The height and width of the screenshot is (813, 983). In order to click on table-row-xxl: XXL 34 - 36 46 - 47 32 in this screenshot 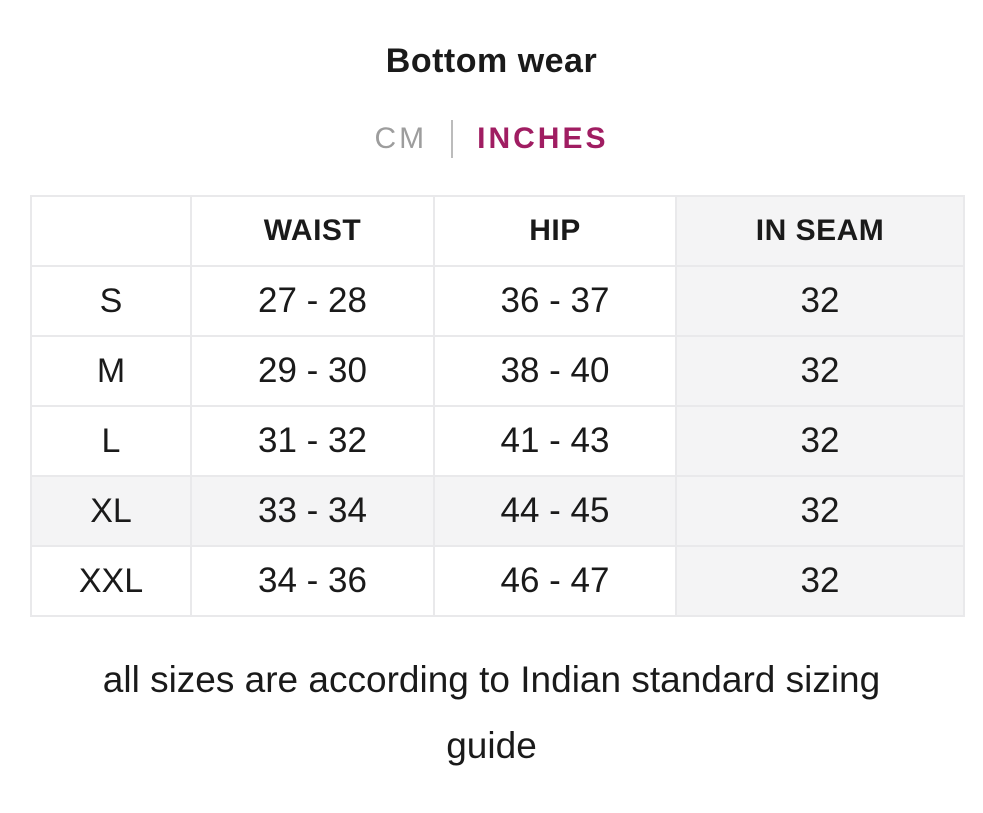, I will do `click(497, 581)`.